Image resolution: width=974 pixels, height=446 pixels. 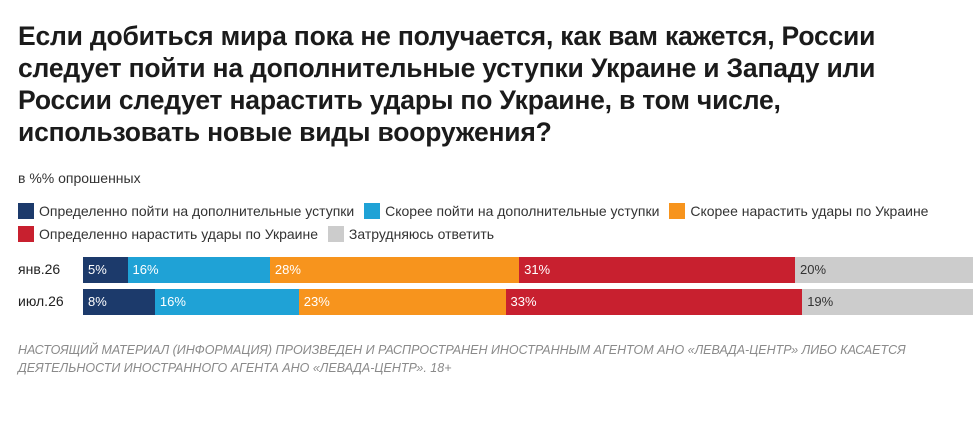 What do you see at coordinates (884, 270) in the screenshot?
I see `bar-segment: 20%` at bounding box center [884, 270].